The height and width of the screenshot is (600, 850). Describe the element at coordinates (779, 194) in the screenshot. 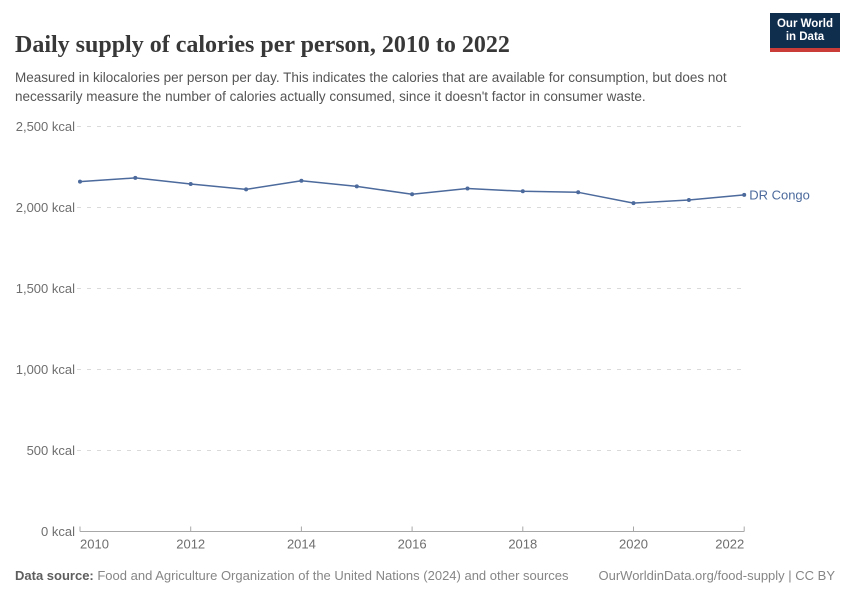

I see `series-label: DR Congo` at that location.